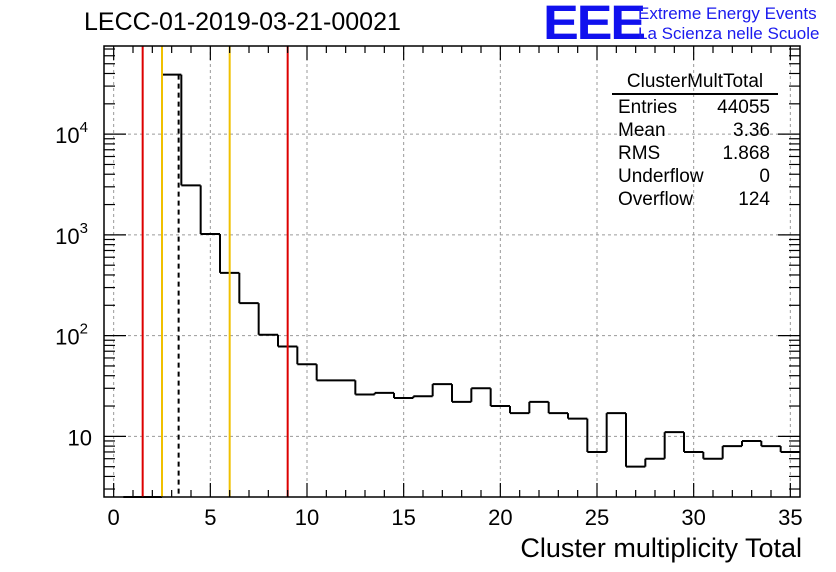 The width and height of the screenshot is (836, 572). What do you see at coordinates (695, 153) in the screenshot?
I see `stats-row-rms: RMS 1.868` at bounding box center [695, 153].